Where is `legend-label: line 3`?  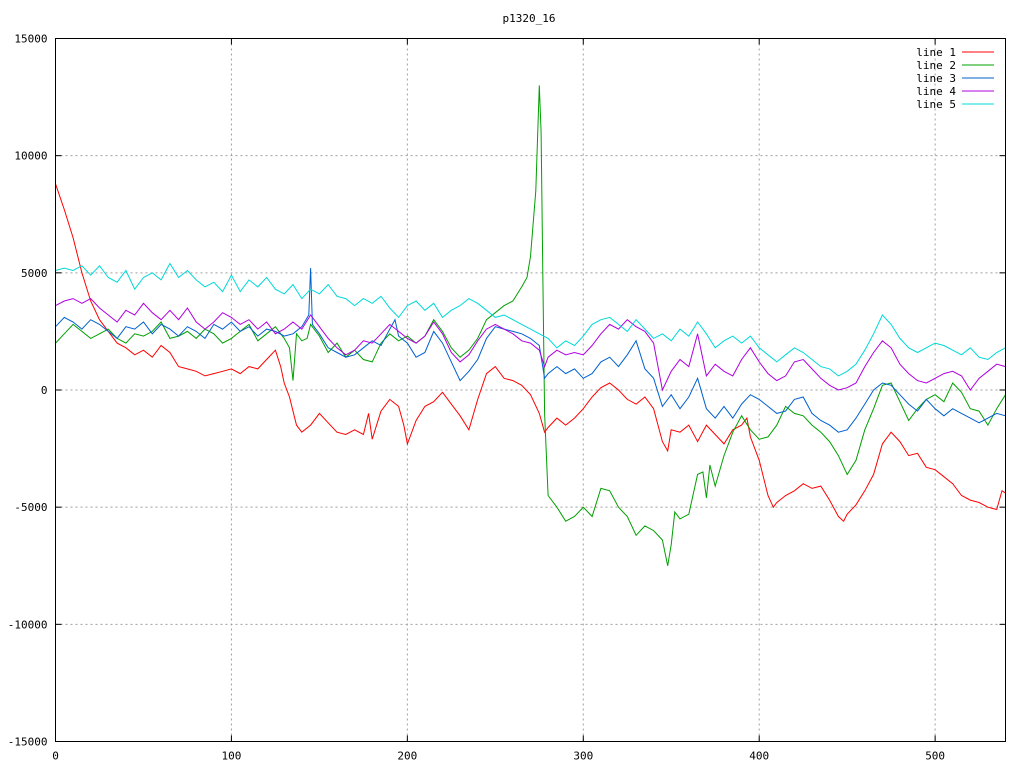 legend-label: line 3 is located at coordinates (936, 78).